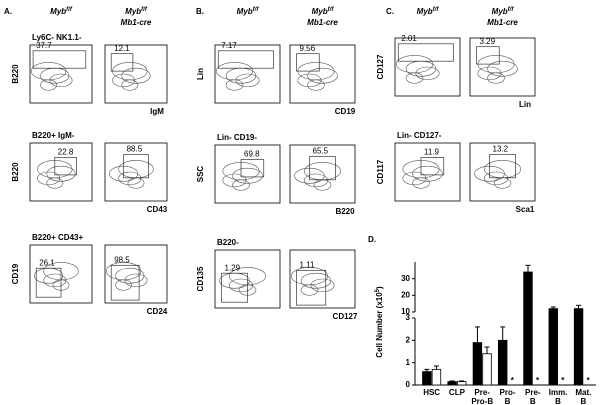  I want to click on gate-value: 1.11, so click(308, 264).